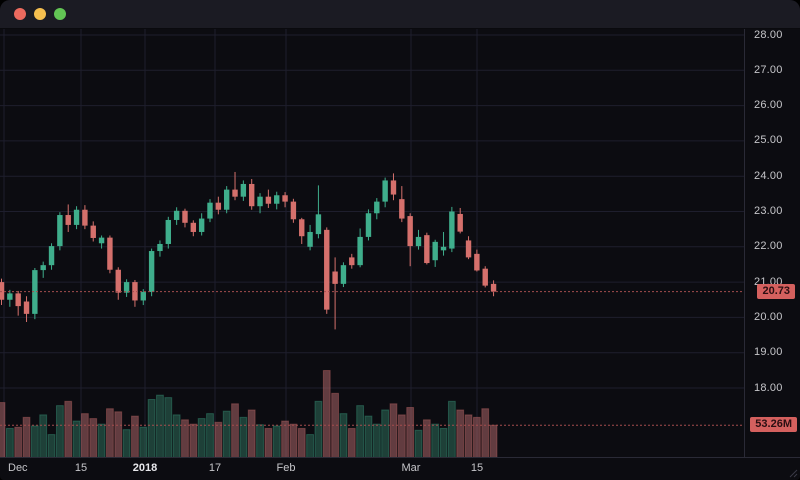 The width and height of the screenshot is (800, 480). What do you see at coordinates (768, 246) in the screenshot?
I see `price-tick-label: 22.00` at bounding box center [768, 246].